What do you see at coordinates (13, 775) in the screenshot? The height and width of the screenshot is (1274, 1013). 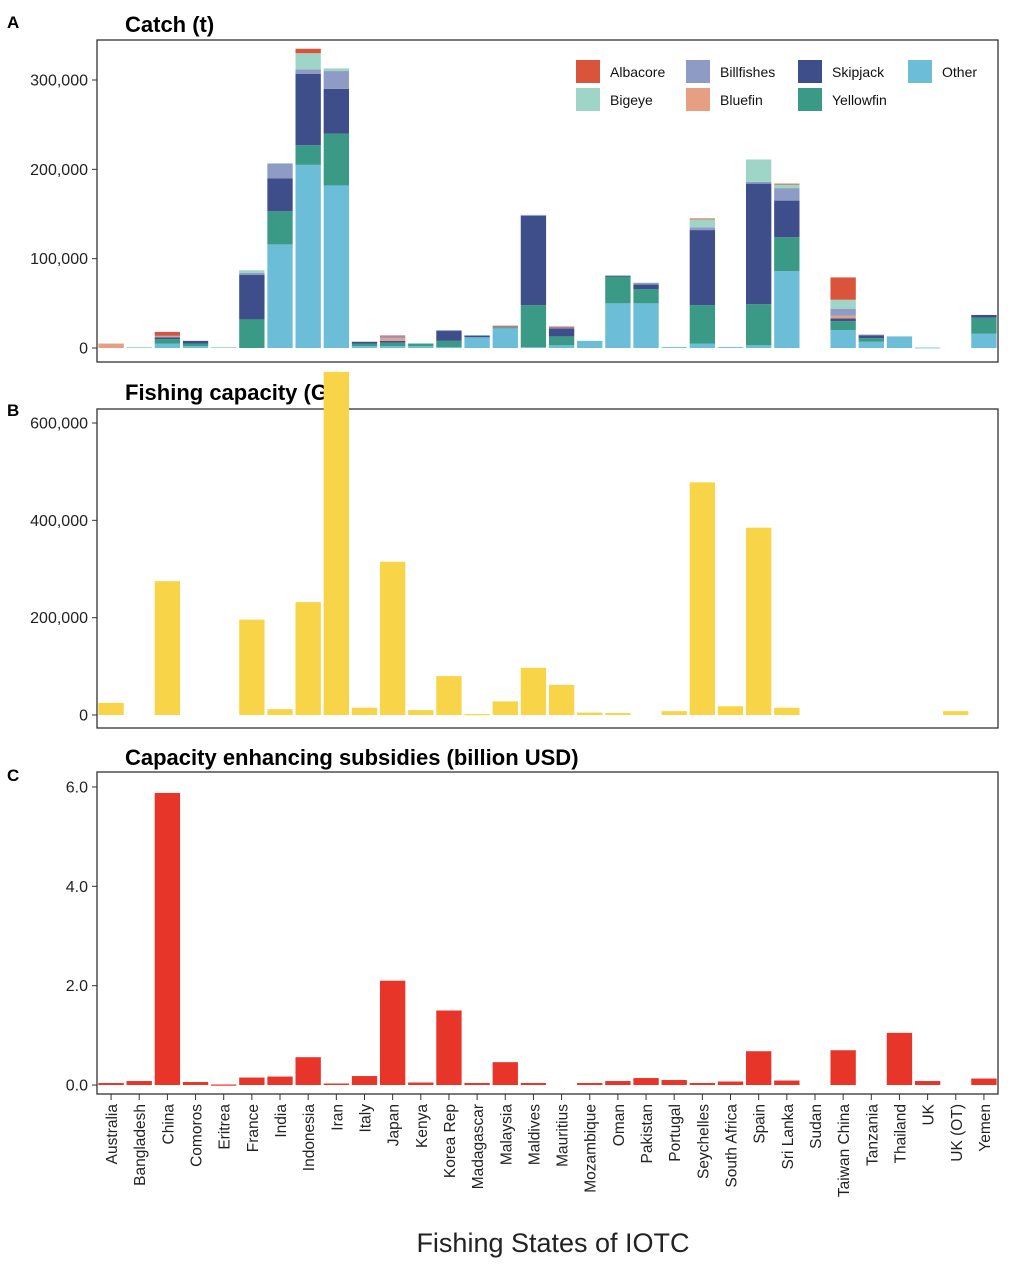 I see `panel-letter: C` at bounding box center [13, 775].